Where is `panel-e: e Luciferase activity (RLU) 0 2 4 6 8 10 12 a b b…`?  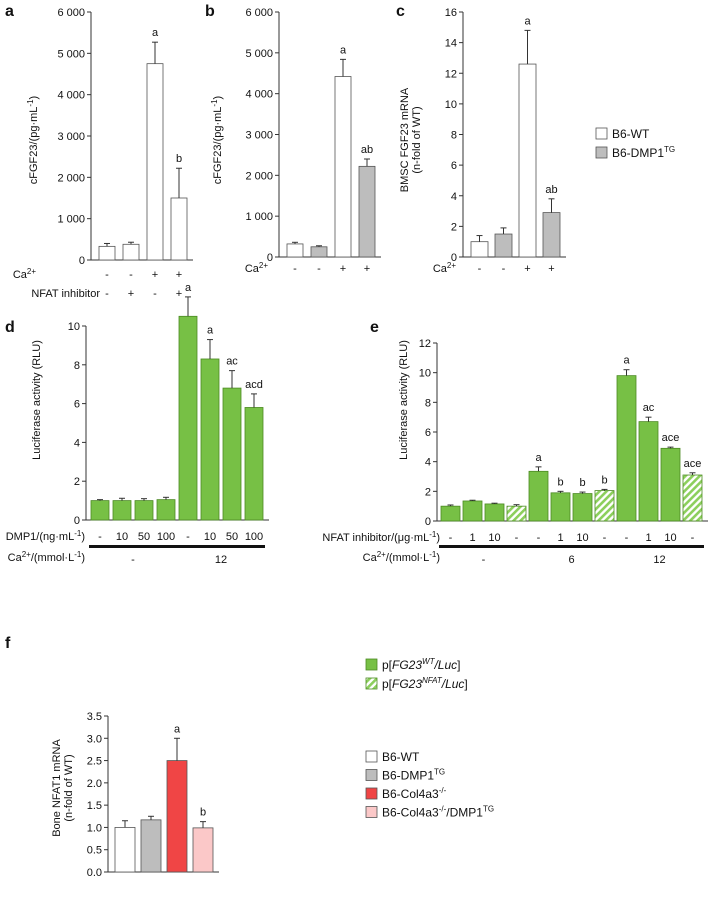
panel-e: e Luciferase activity (RLU) 0 2 4 6 8 10 12 a b b… is located at coordinates (515, 442).